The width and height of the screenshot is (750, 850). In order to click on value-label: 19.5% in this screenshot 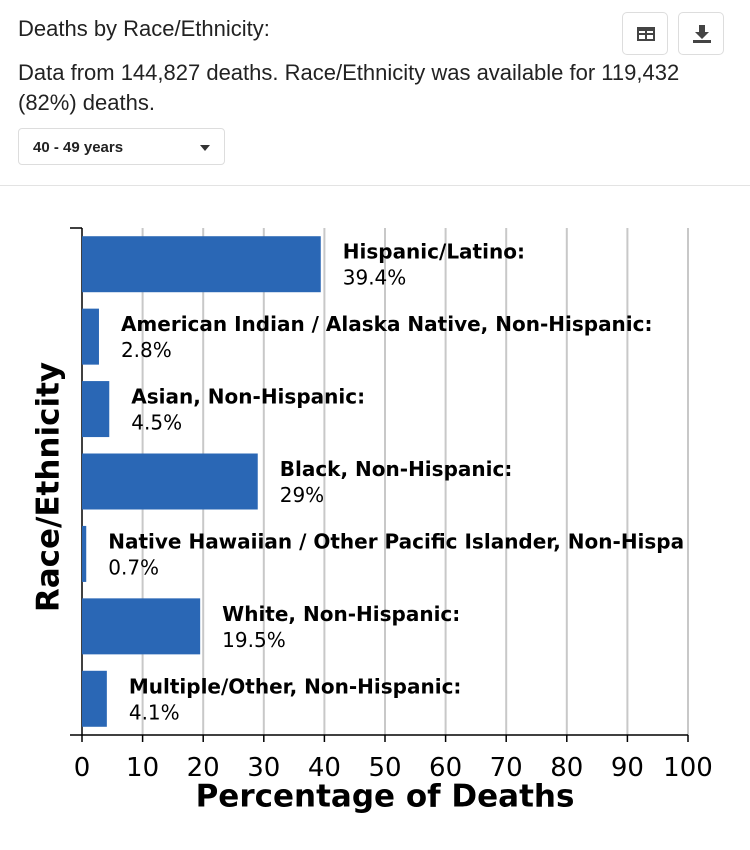, I will do `click(254, 640)`.